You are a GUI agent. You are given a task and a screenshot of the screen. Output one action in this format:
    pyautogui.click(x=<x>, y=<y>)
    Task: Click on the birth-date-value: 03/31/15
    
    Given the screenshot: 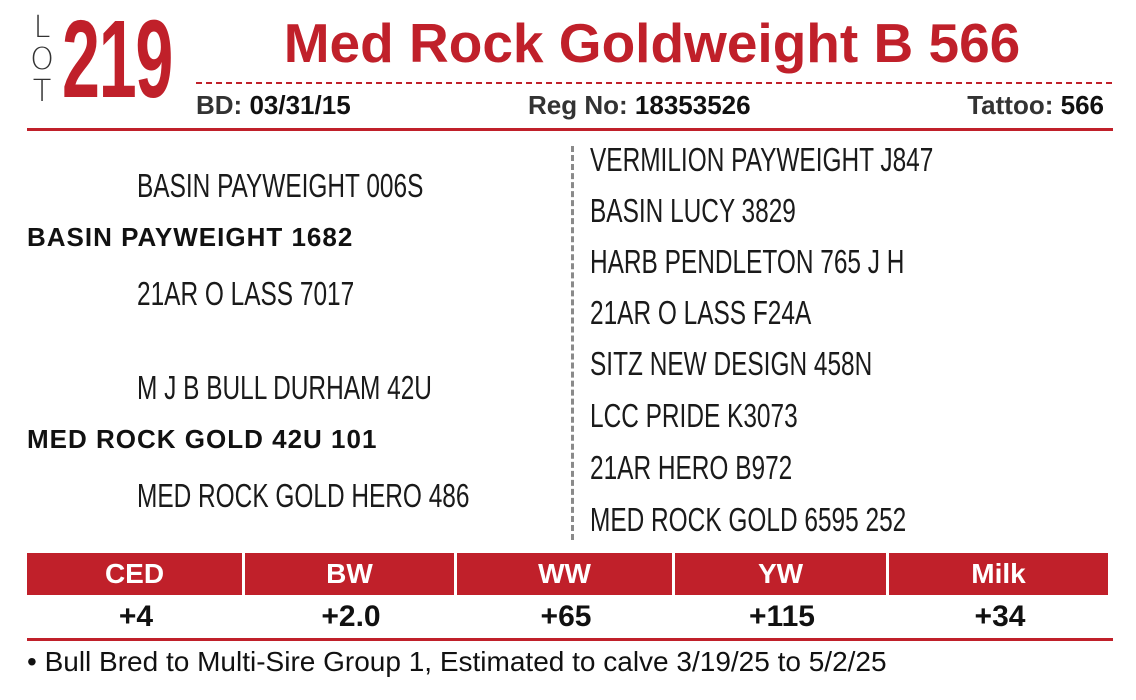 What is the action you would take?
    pyautogui.click(x=300, y=105)
    